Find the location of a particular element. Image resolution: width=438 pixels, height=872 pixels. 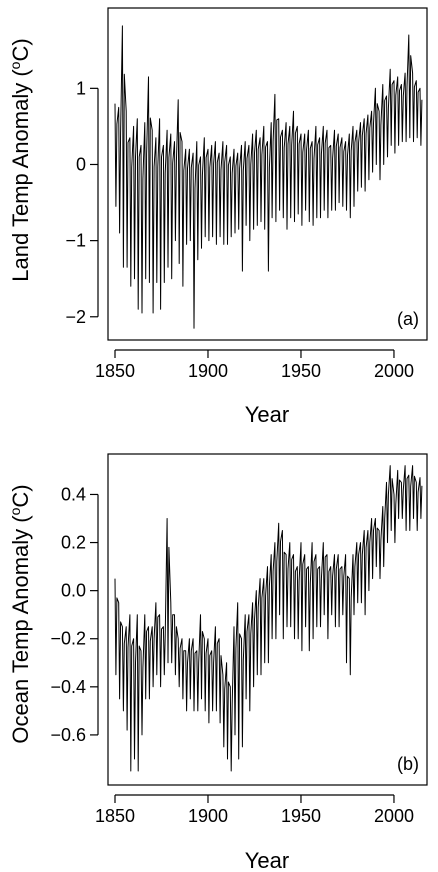

x-tick-label-b: 2000 is located at coordinates (394, 816).